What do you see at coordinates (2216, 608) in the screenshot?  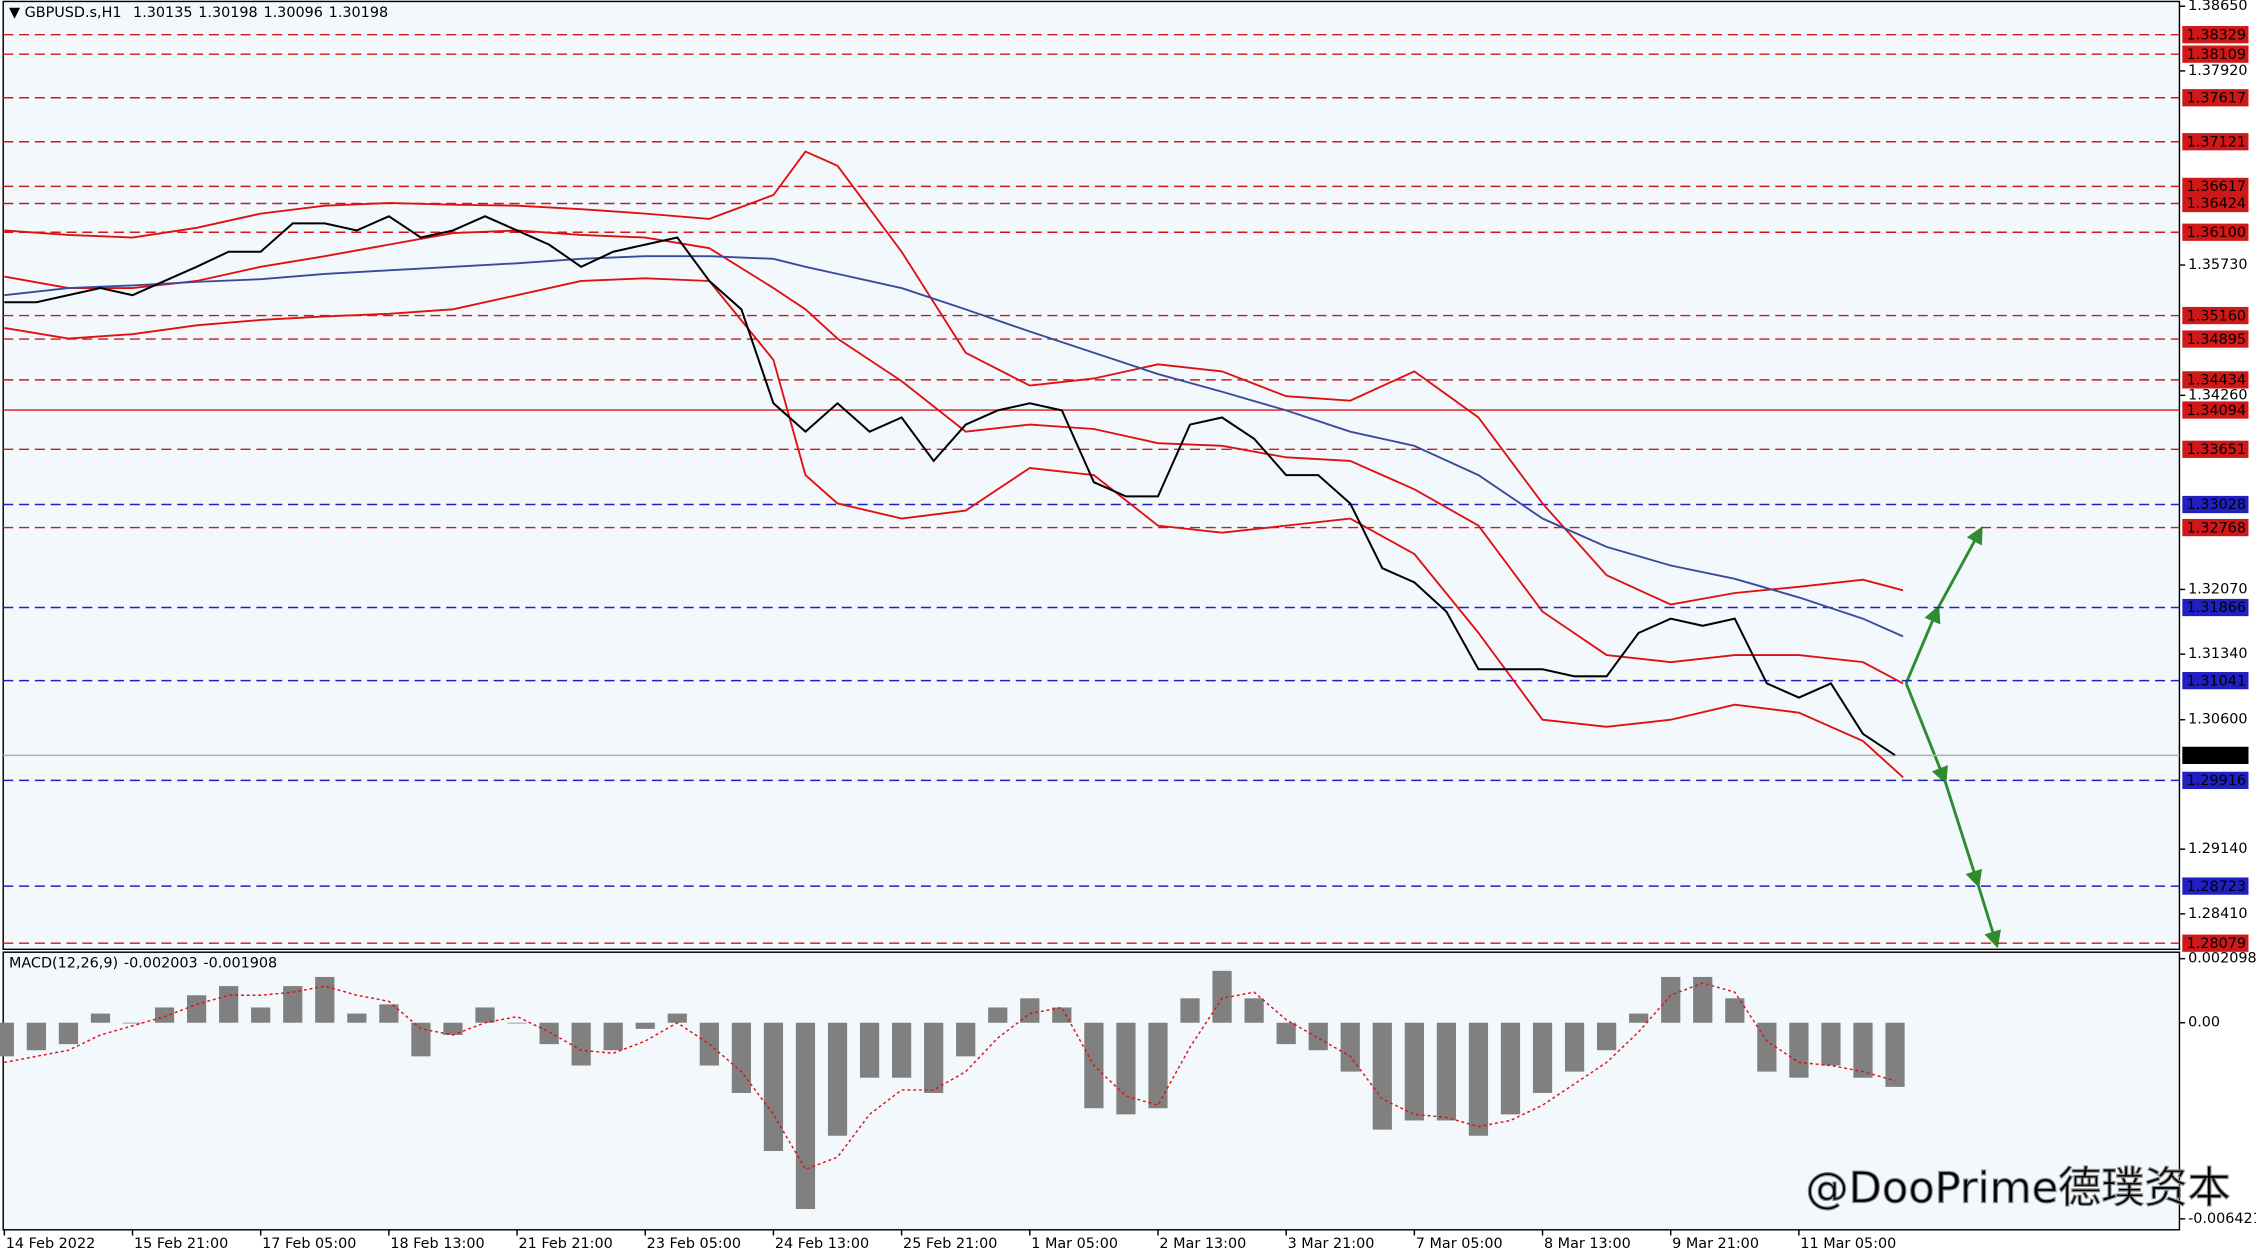 I see `level-label: 1.31866` at bounding box center [2216, 608].